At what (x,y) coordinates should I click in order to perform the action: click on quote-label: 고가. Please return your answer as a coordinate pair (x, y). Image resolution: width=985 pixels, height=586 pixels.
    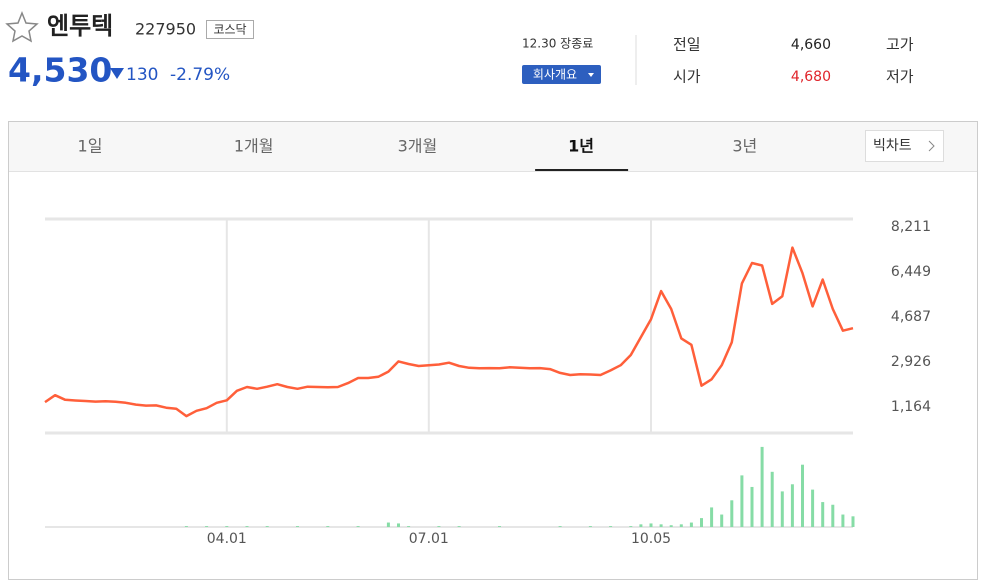
    Looking at the image, I should click on (900, 45).